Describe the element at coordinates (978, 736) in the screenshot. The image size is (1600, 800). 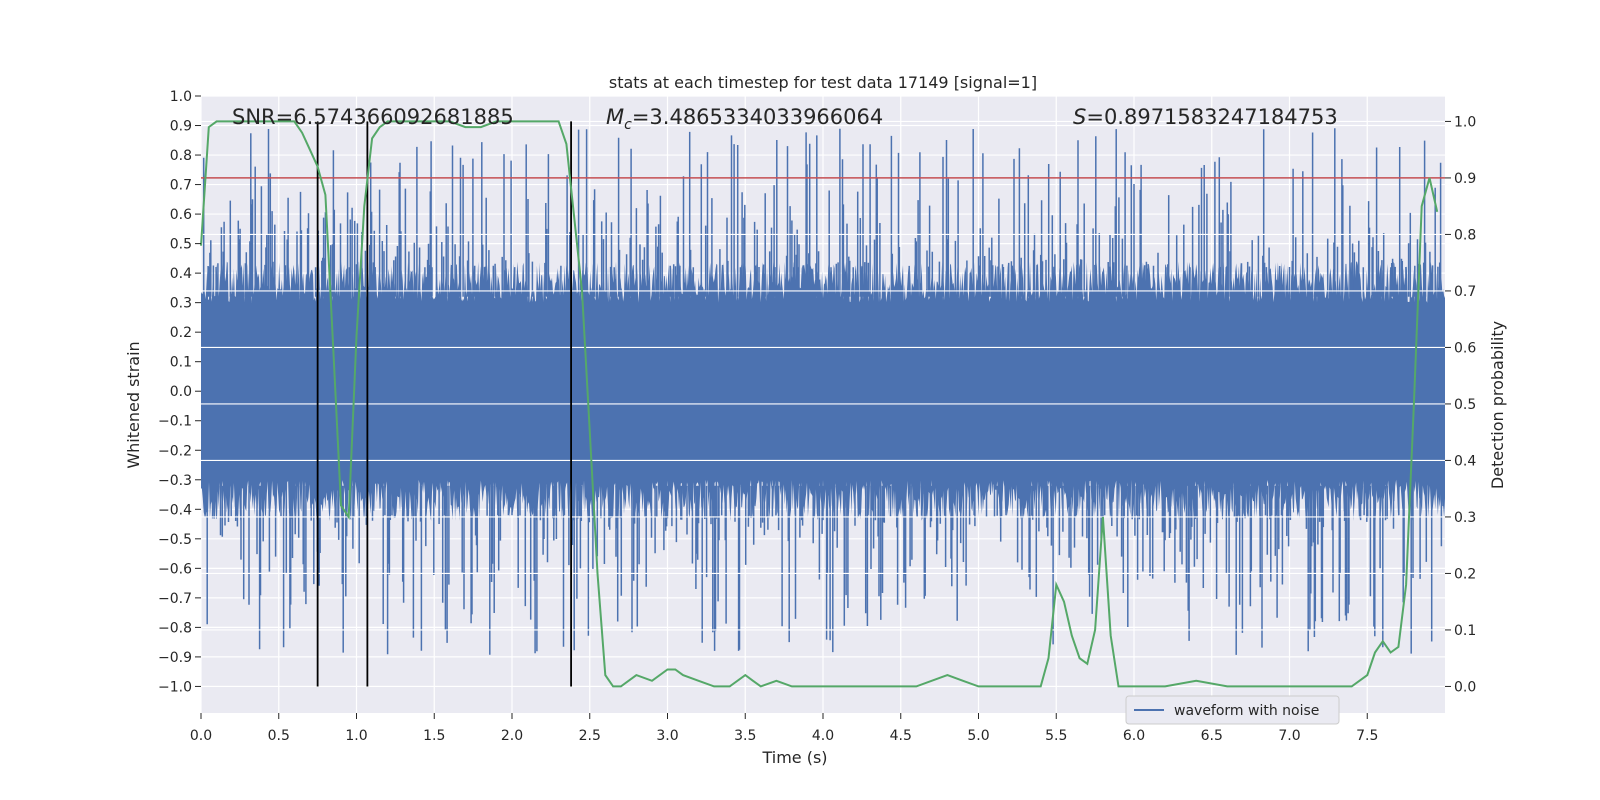
I see `x-tick-label: 5.0` at that location.